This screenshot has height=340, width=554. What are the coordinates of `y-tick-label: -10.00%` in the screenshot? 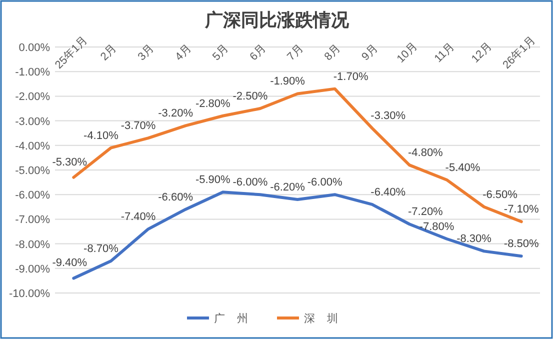 It's located at (29, 294).